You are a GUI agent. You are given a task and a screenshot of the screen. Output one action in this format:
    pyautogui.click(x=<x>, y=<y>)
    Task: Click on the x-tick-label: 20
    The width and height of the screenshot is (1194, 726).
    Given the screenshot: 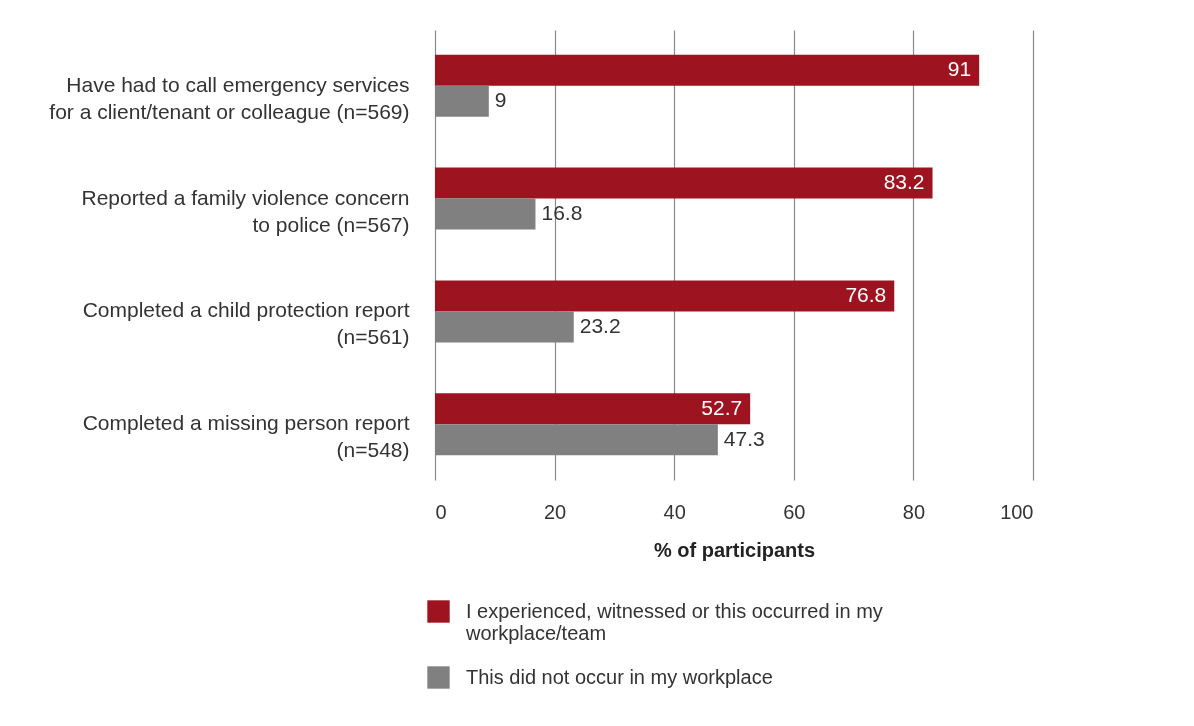 What is the action you would take?
    pyautogui.click(x=555, y=511)
    